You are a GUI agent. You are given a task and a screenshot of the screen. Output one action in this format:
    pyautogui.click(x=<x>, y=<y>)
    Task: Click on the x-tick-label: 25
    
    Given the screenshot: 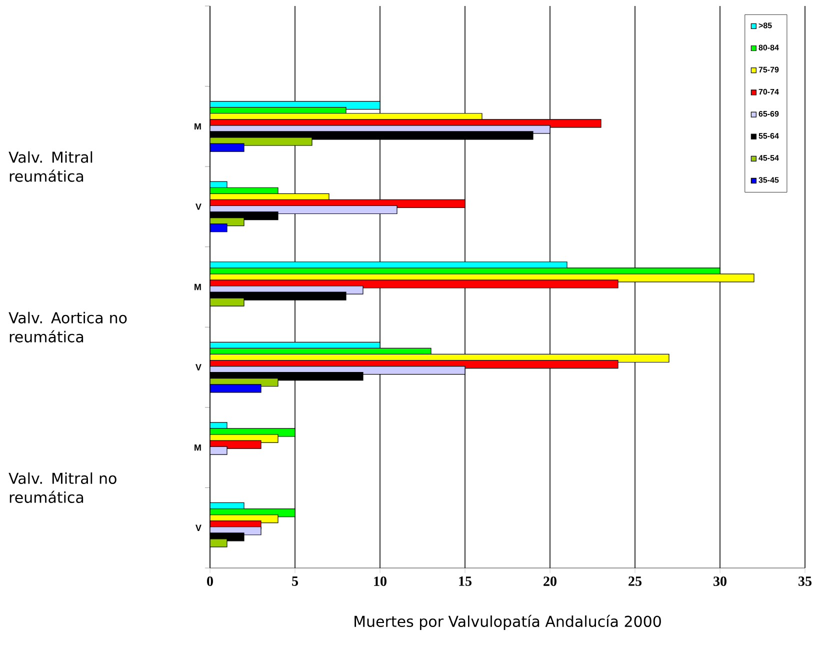 What is the action you would take?
    pyautogui.click(x=635, y=581)
    